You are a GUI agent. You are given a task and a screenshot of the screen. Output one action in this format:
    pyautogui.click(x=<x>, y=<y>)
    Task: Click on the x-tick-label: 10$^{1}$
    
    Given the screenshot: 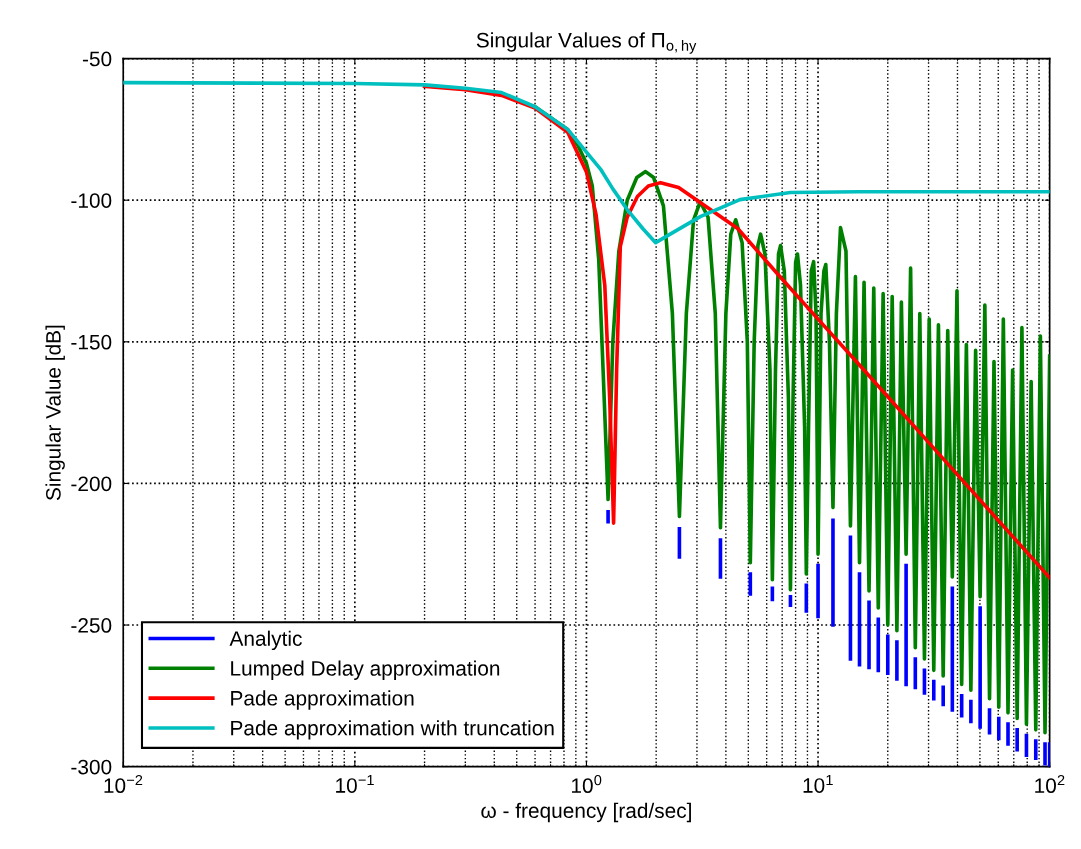 What is the action you would take?
    pyautogui.click(x=818, y=783)
    